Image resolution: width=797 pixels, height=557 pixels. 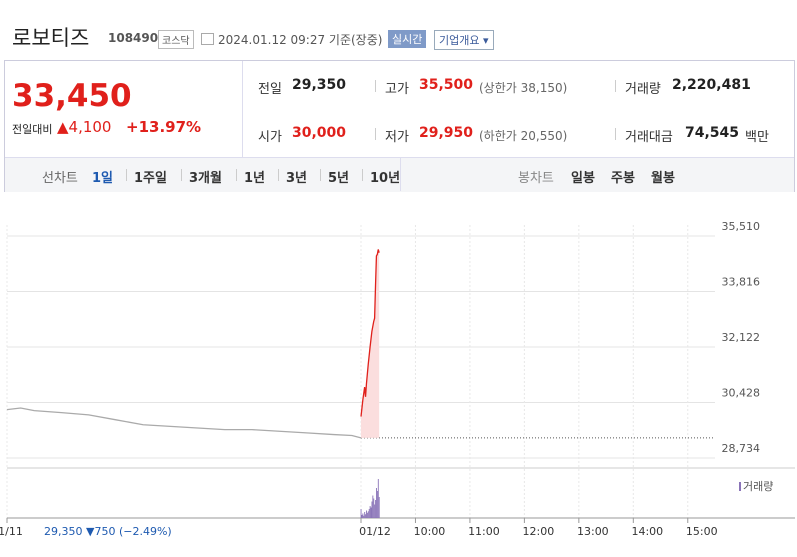 What do you see at coordinates (430, 531) in the screenshot?
I see `x-tick-label: 10:00` at bounding box center [430, 531].